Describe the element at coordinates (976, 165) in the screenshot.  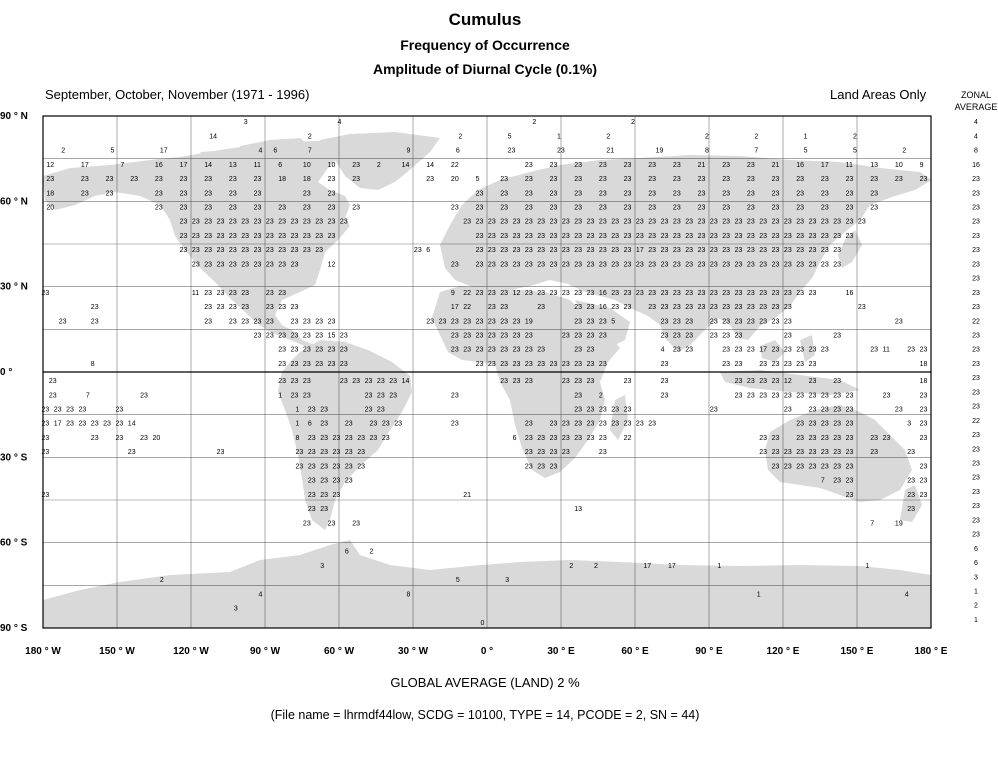
I see `zonal-average-value: 16` at that location.